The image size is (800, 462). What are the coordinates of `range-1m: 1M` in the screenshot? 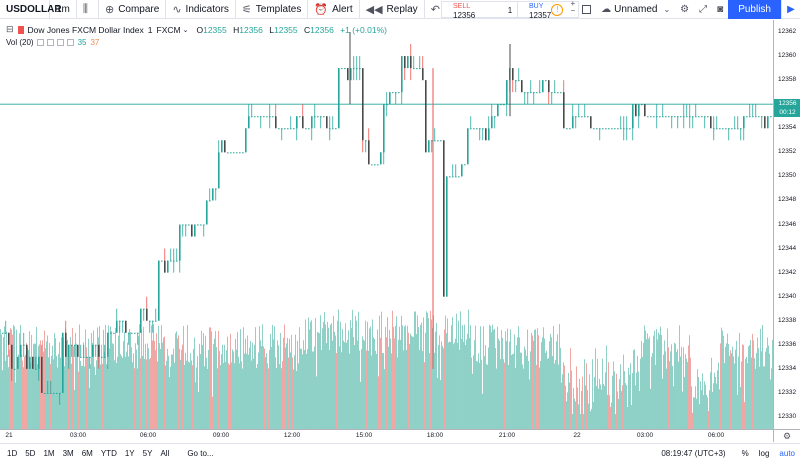 It's located at (49, 453).